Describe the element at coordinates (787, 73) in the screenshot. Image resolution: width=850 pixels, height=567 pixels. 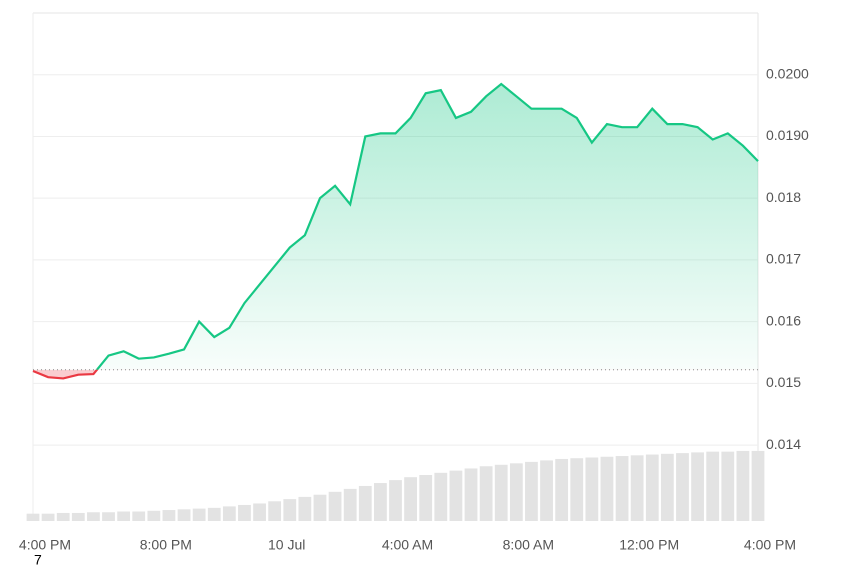
I see `y-tick-label: 0.0200` at that location.